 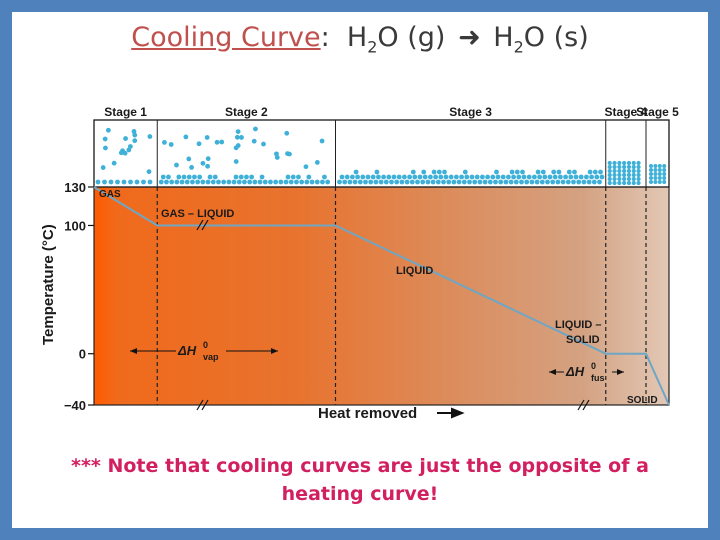 What do you see at coordinates (48, 284) in the screenshot?
I see `y-axis-label: Temperature (°C)` at bounding box center [48, 284].